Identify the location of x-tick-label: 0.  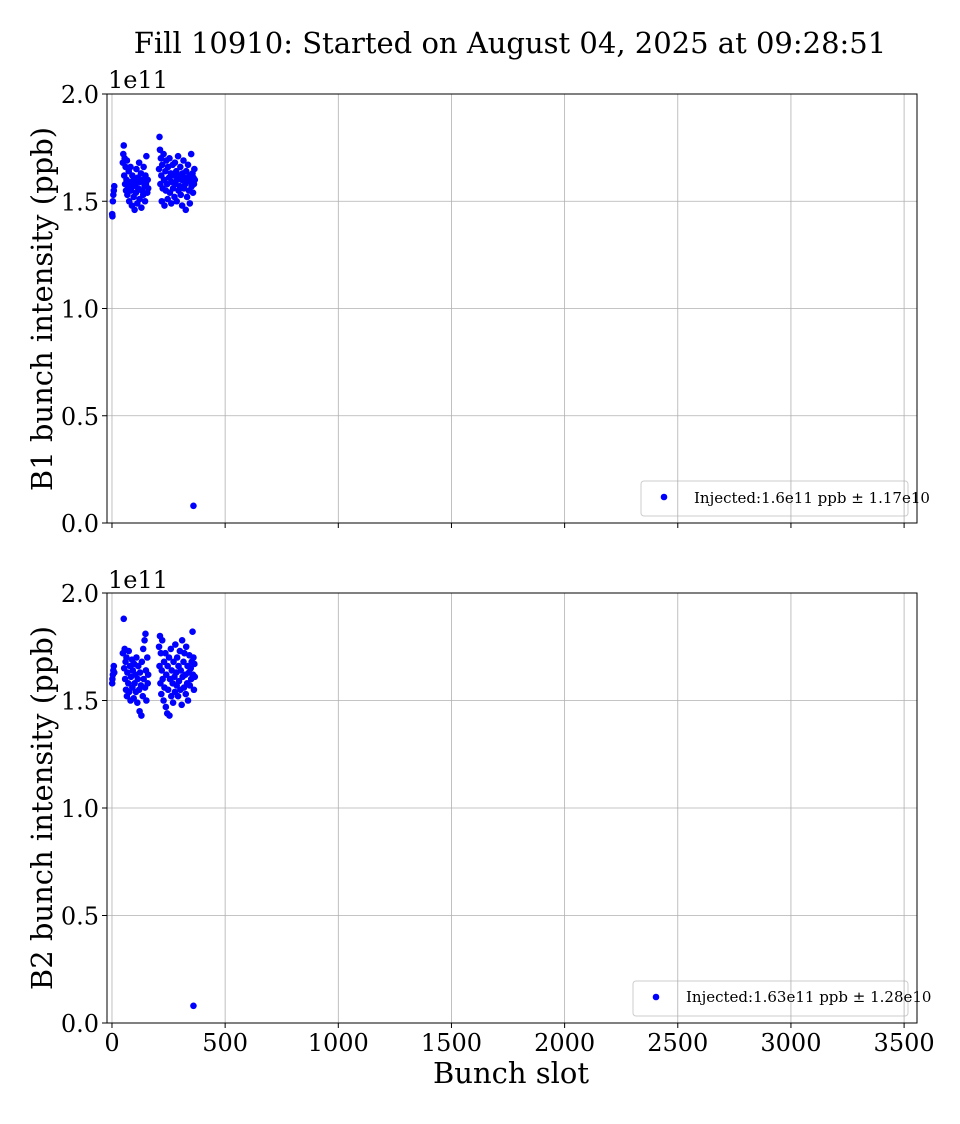
(111, 1043).